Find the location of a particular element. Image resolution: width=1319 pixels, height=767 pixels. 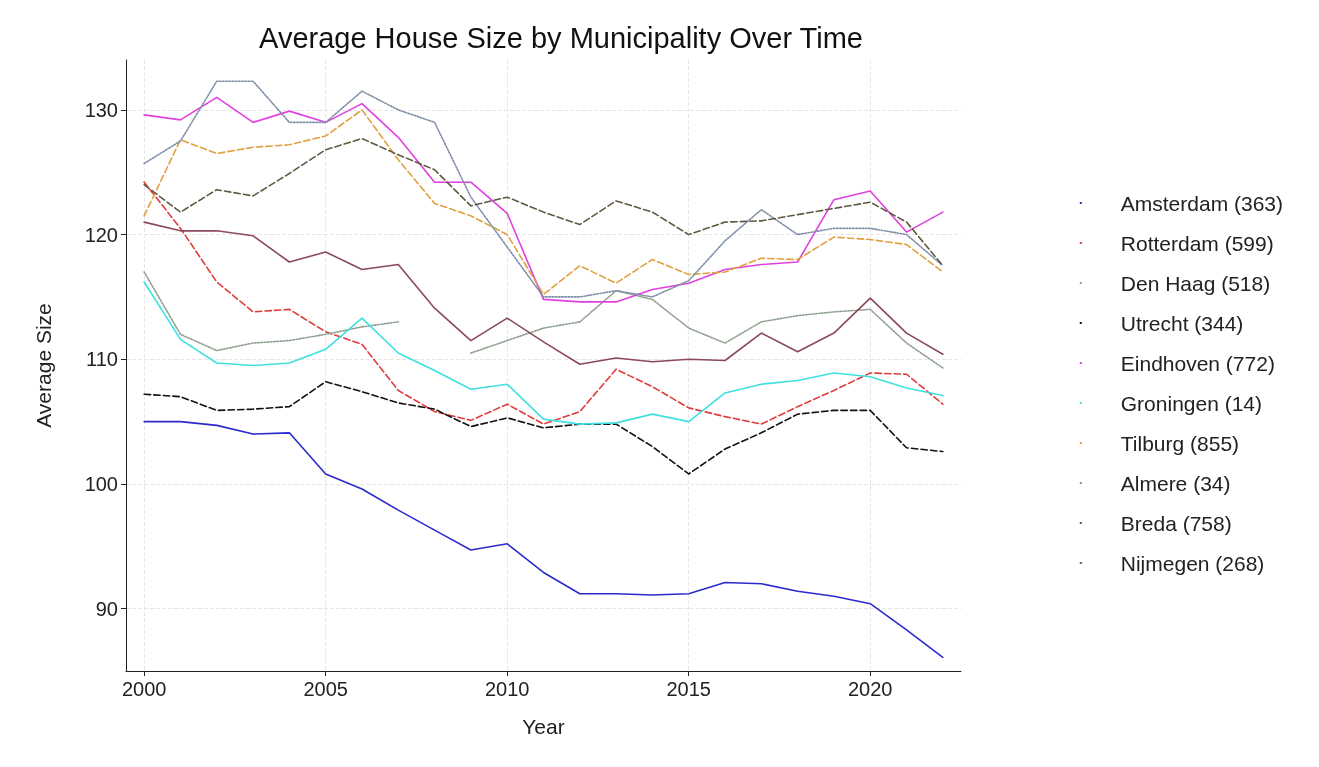

x-tick-label: 2005 is located at coordinates (325, 689).